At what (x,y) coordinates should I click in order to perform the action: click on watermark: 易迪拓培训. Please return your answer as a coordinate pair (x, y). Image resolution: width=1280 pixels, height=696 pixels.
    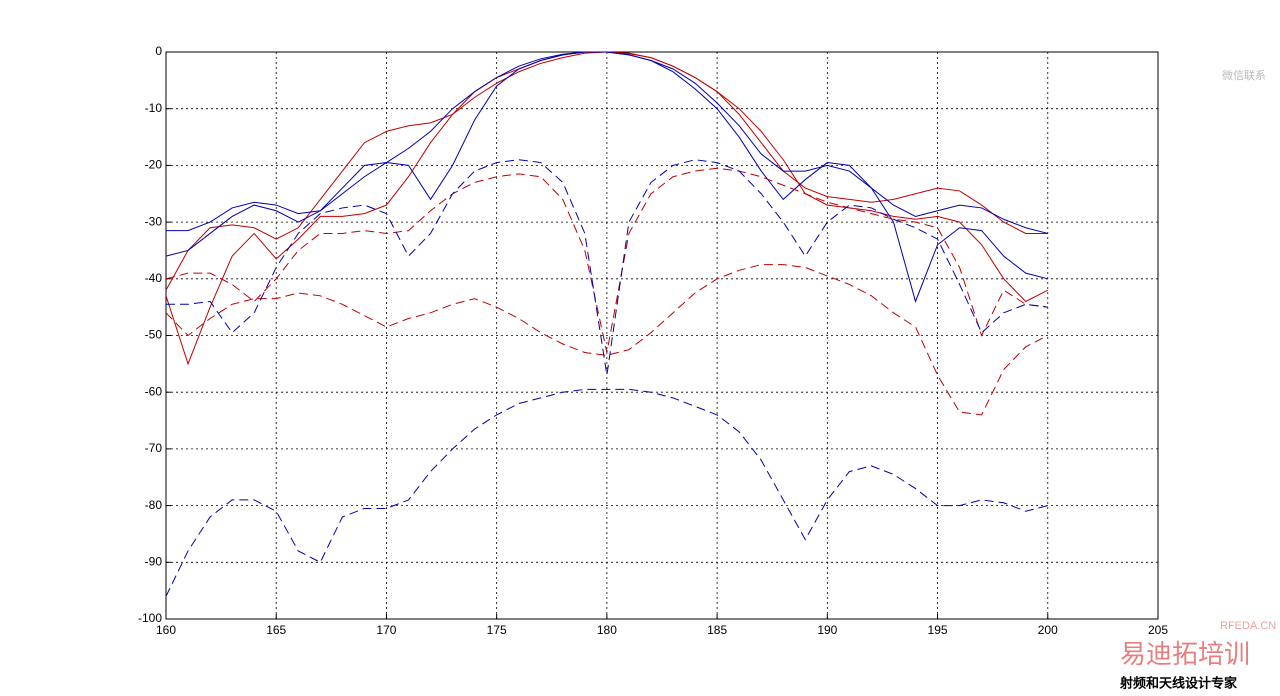
    Looking at the image, I should click on (1185, 654).